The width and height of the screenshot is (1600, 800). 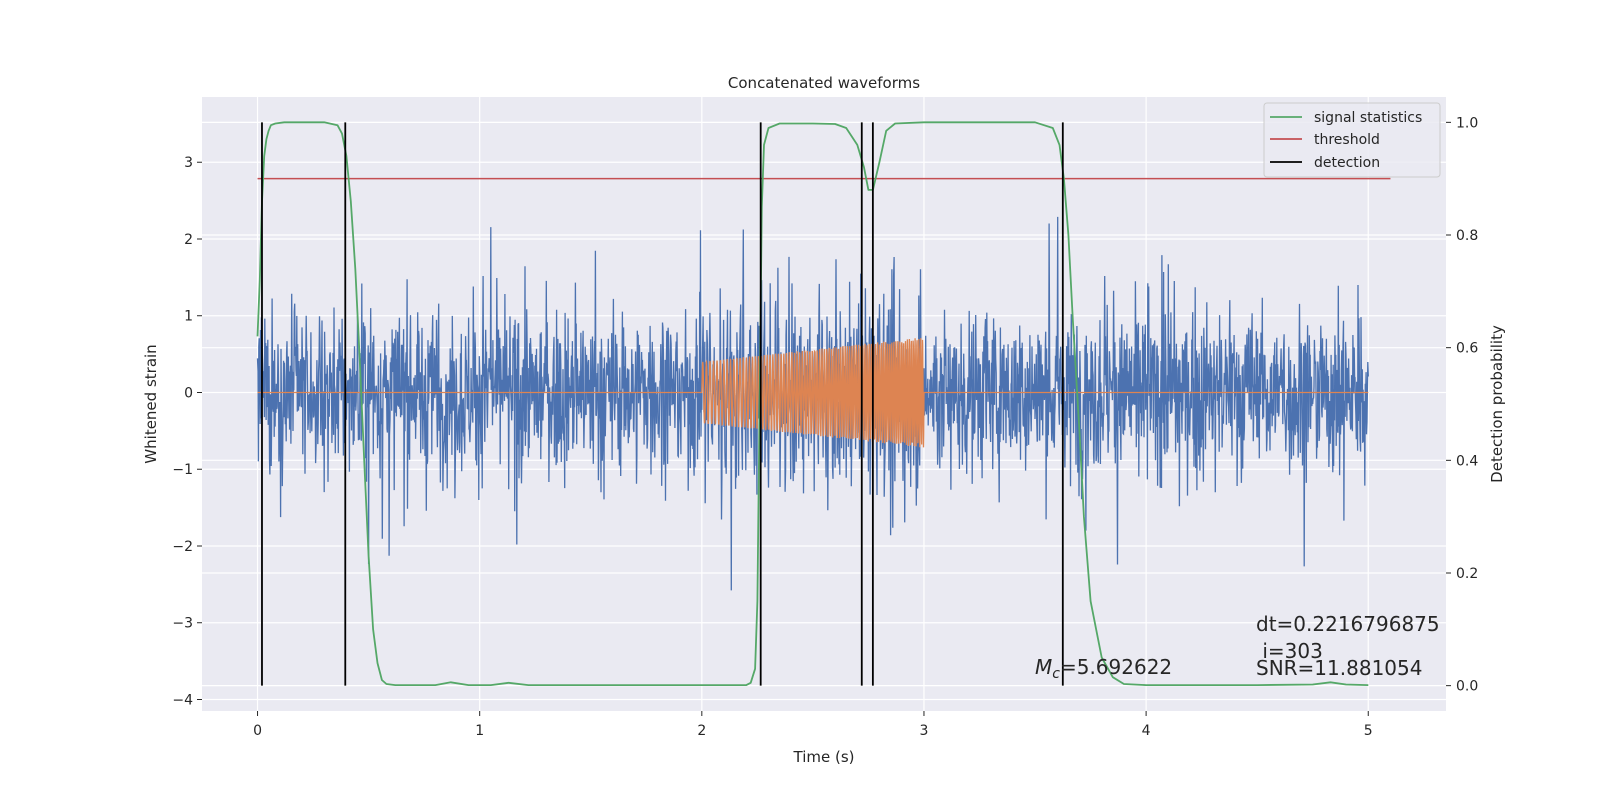 I want to click on annotation-chirp-mass-value: =5.692622, so click(x=1116, y=667).